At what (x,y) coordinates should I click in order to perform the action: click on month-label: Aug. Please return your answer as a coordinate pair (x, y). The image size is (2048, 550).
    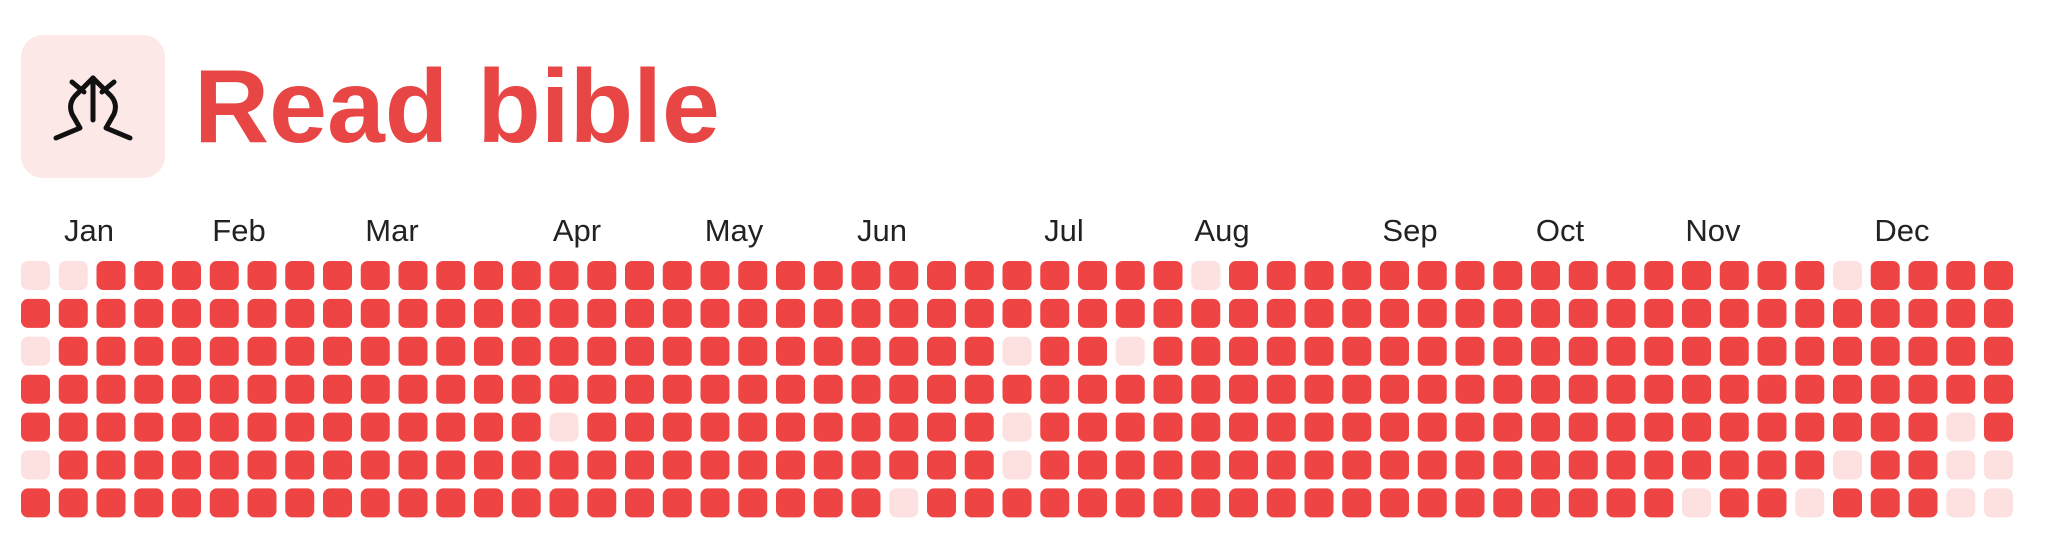
    Looking at the image, I should click on (1221, 230).